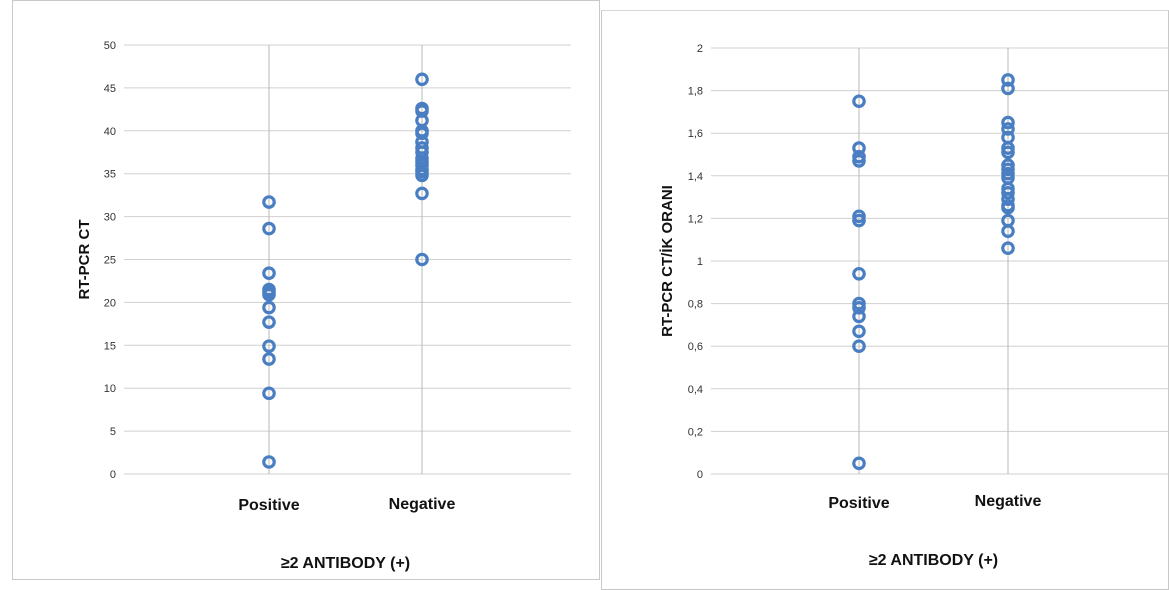 The height and width of the screenshot is (590, 1169). I want to click on y-tick-label: 1,2, so click(695, 219).